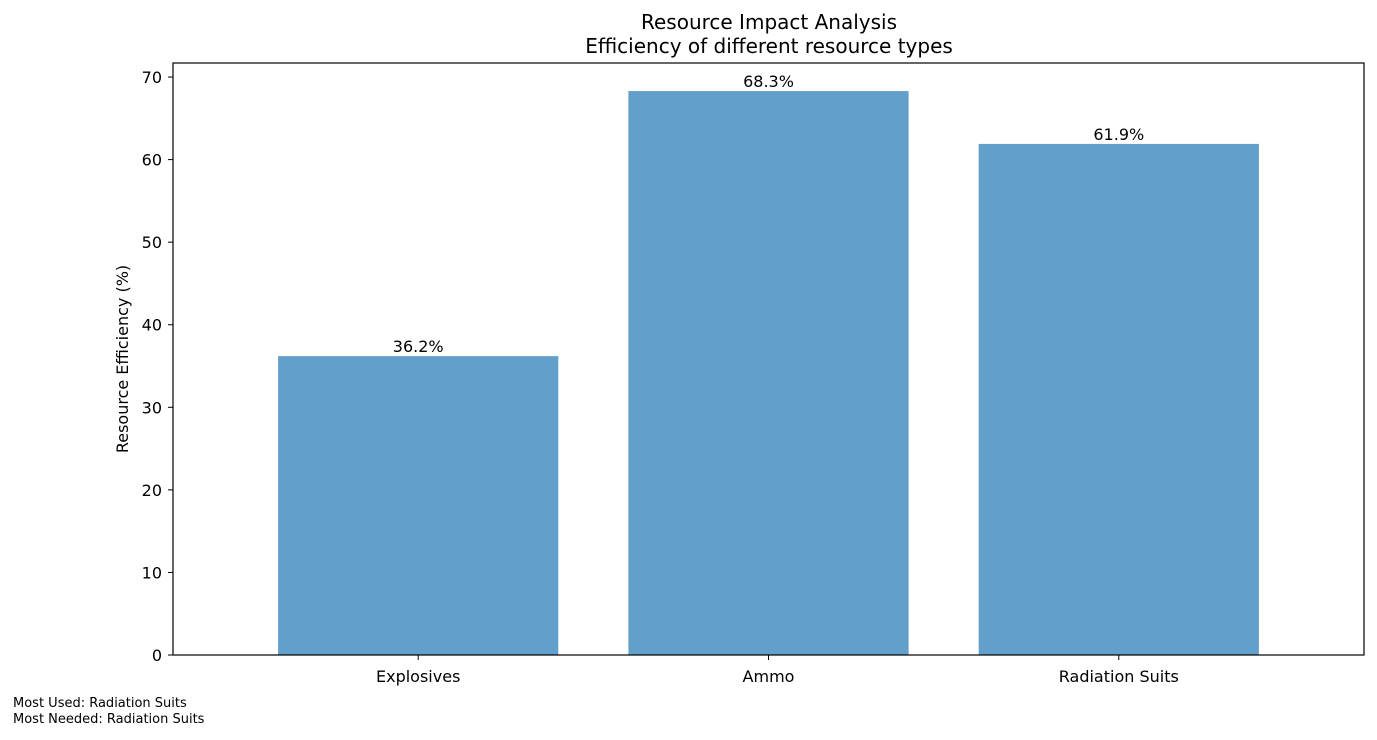 This screenshot has width=1377, height=740. Describe the element at coordinates (1118, 399) in the screenshot. I see `bar-radiation-suits` at that location.